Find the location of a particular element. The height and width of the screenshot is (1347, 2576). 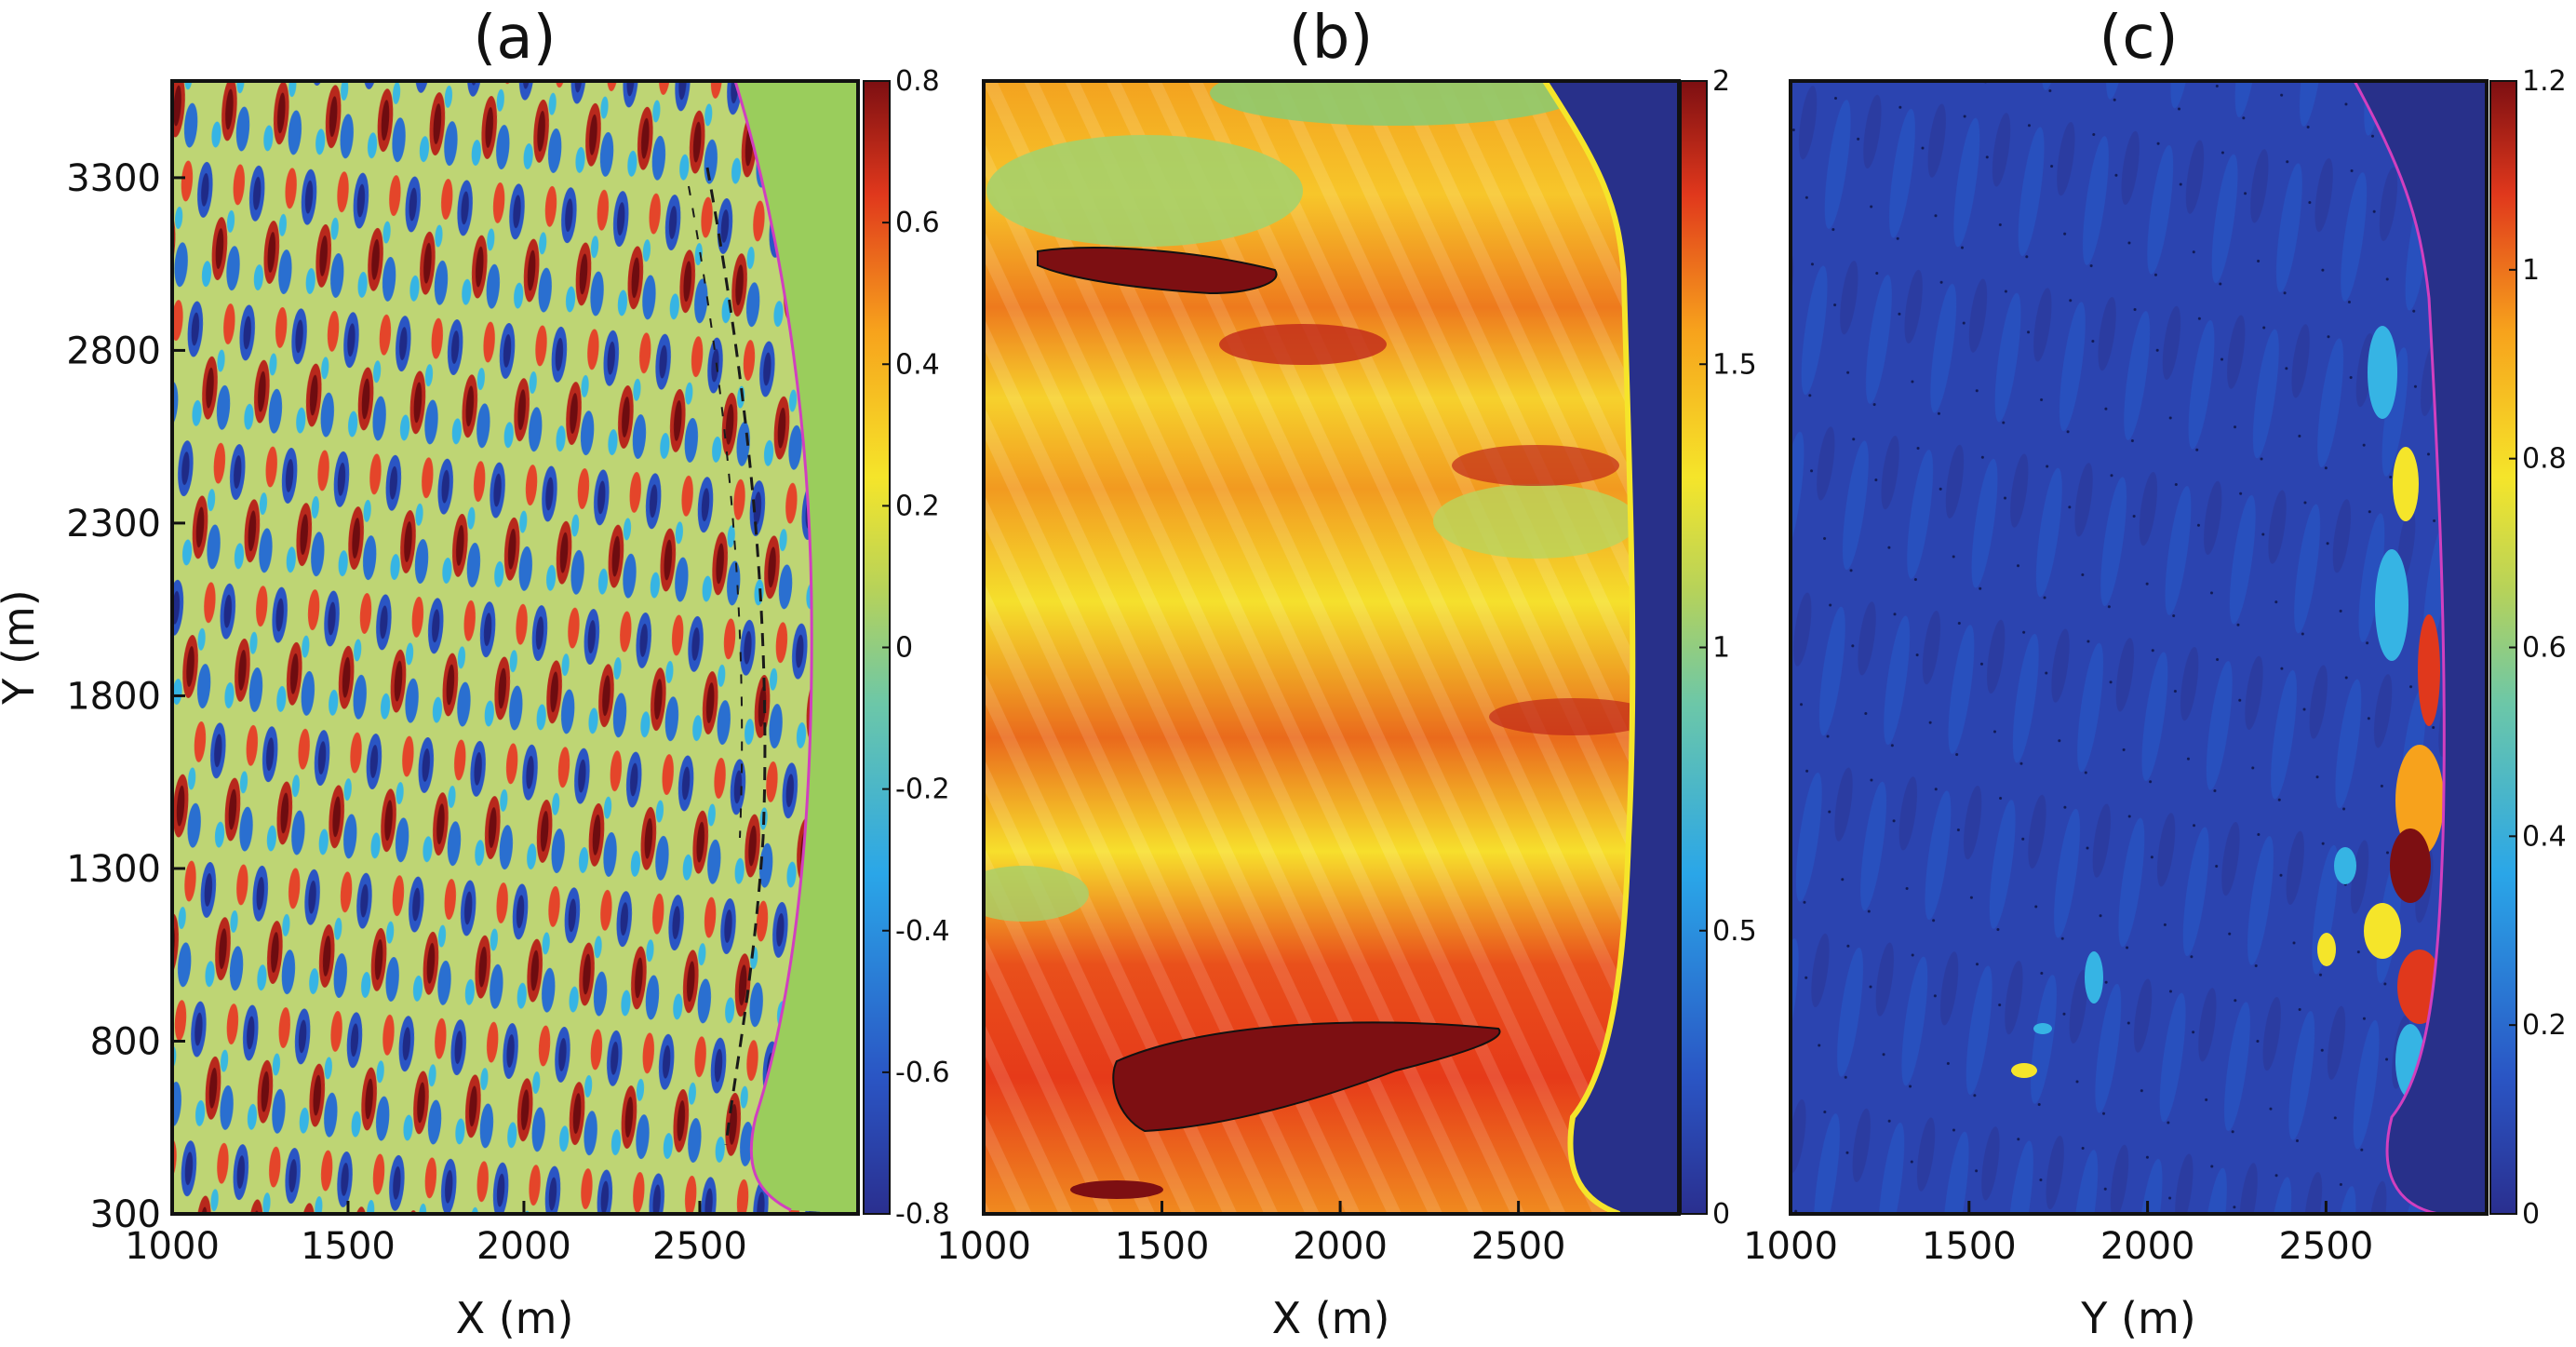

panel-c-xtick-label-0: 1000 is located at coordinates (1790, 1246).